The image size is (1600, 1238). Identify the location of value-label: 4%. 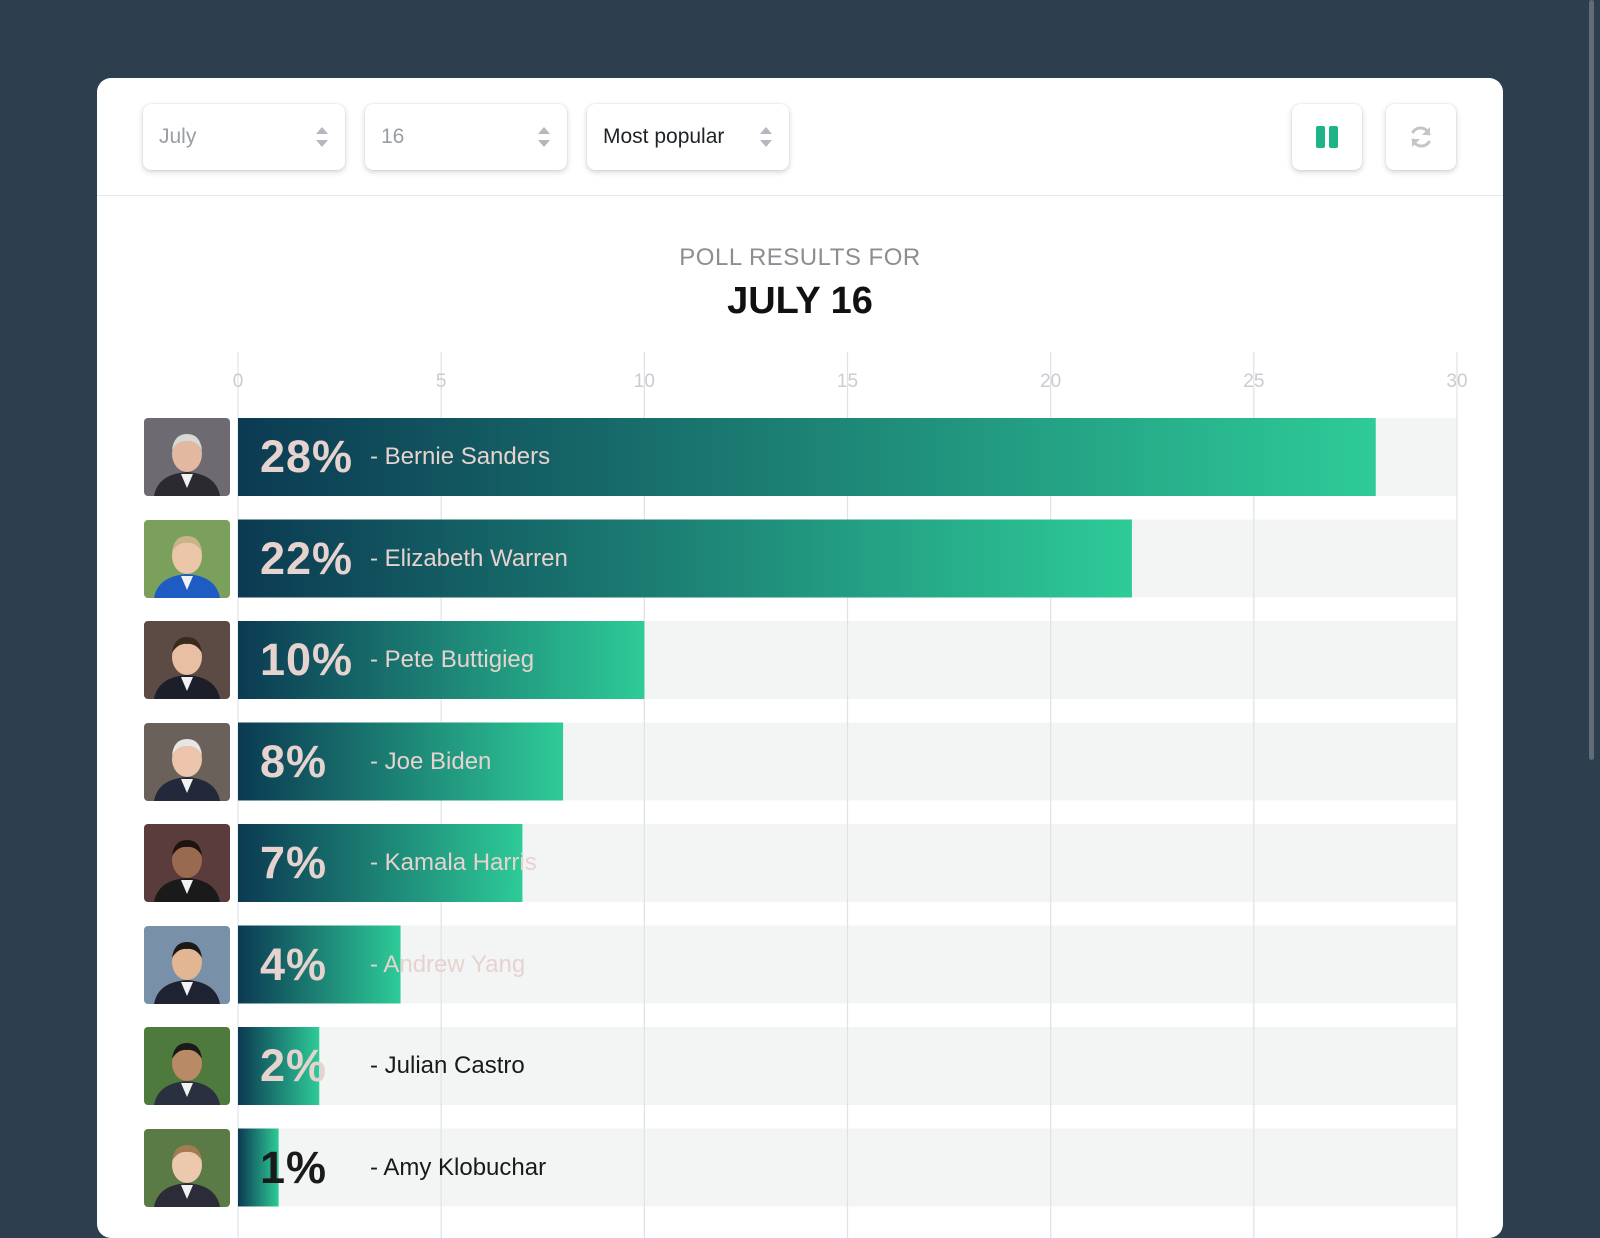
(294, 964).